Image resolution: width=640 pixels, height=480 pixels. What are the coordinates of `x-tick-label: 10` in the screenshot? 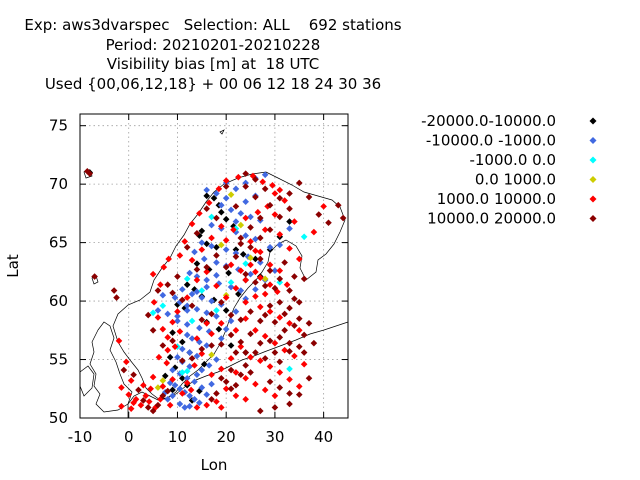 It's located at (177, 437).